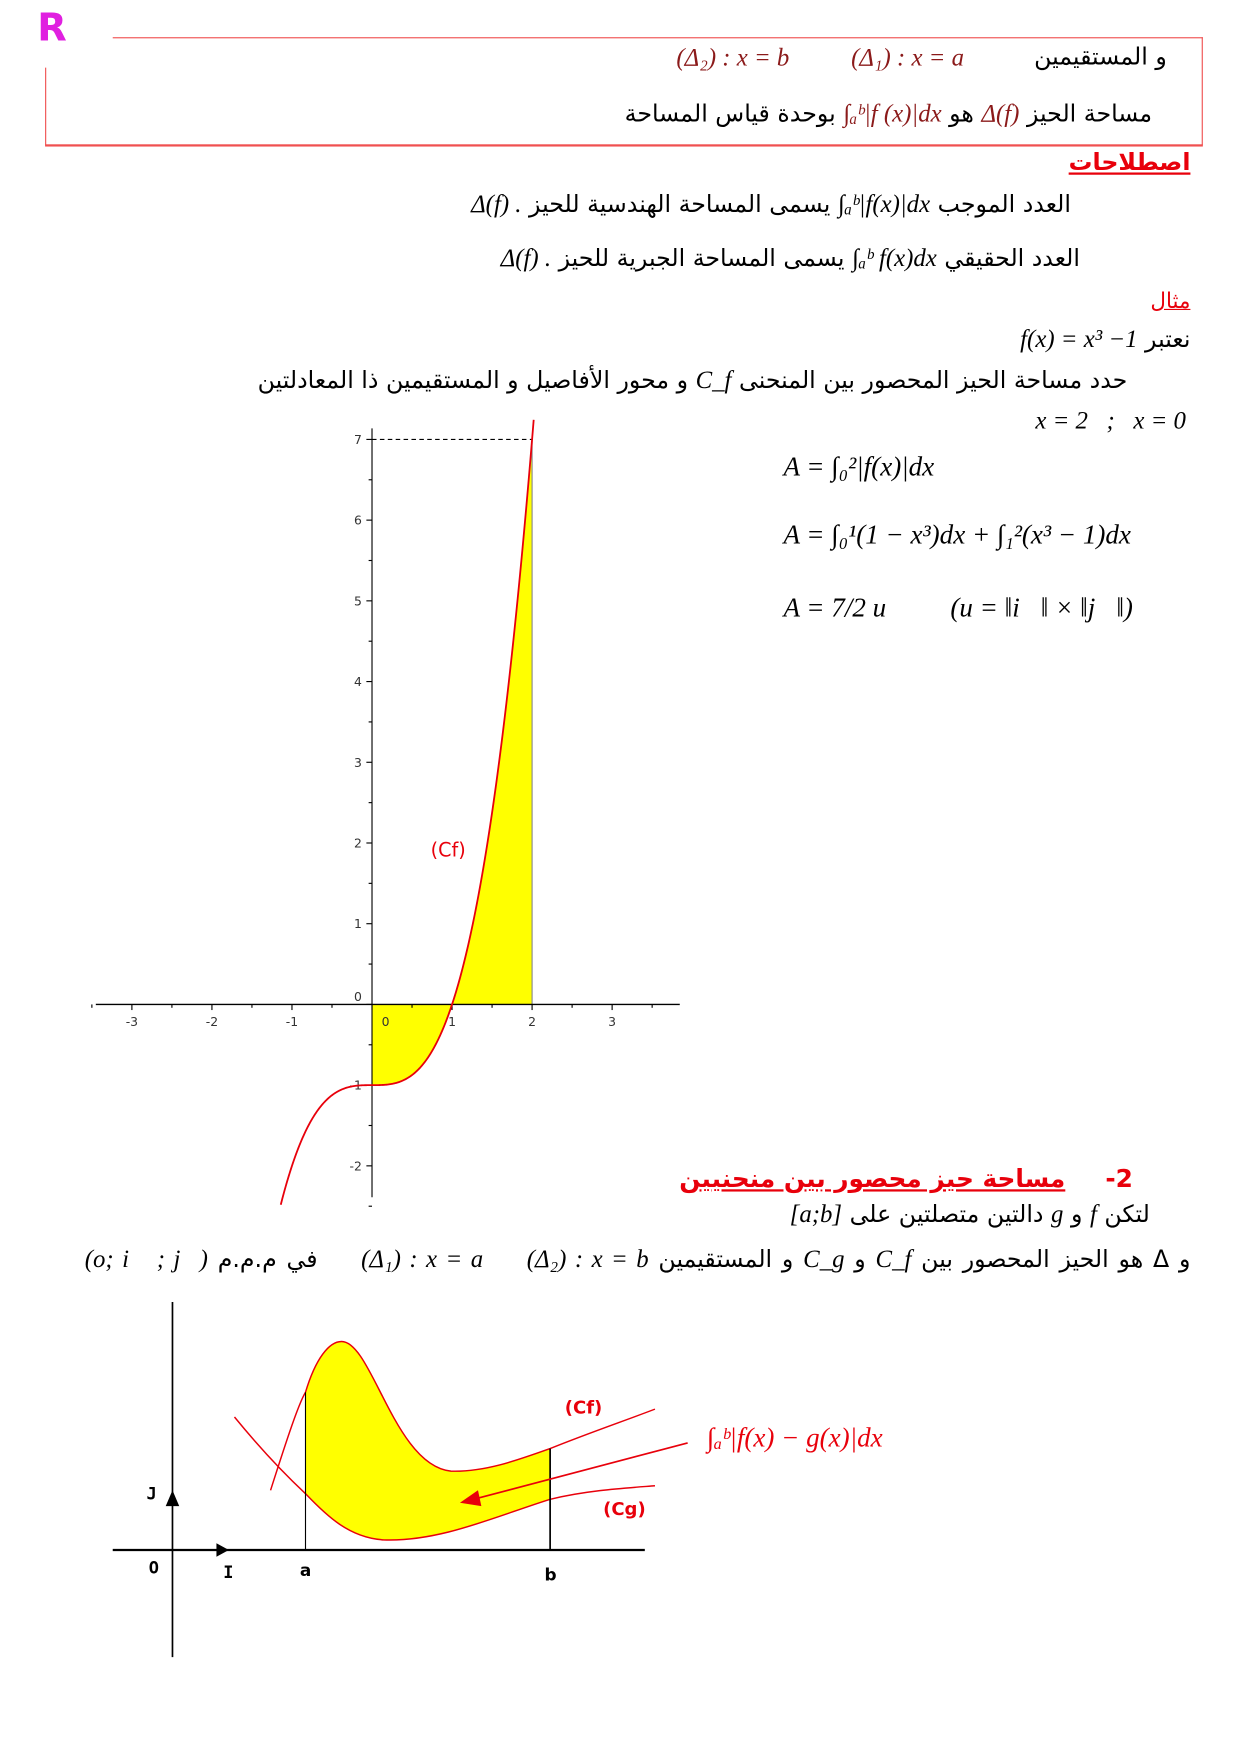 This screenshot has height=1754, width=1240. I want to click on x-tick-label: 1, so click(452, 1021).